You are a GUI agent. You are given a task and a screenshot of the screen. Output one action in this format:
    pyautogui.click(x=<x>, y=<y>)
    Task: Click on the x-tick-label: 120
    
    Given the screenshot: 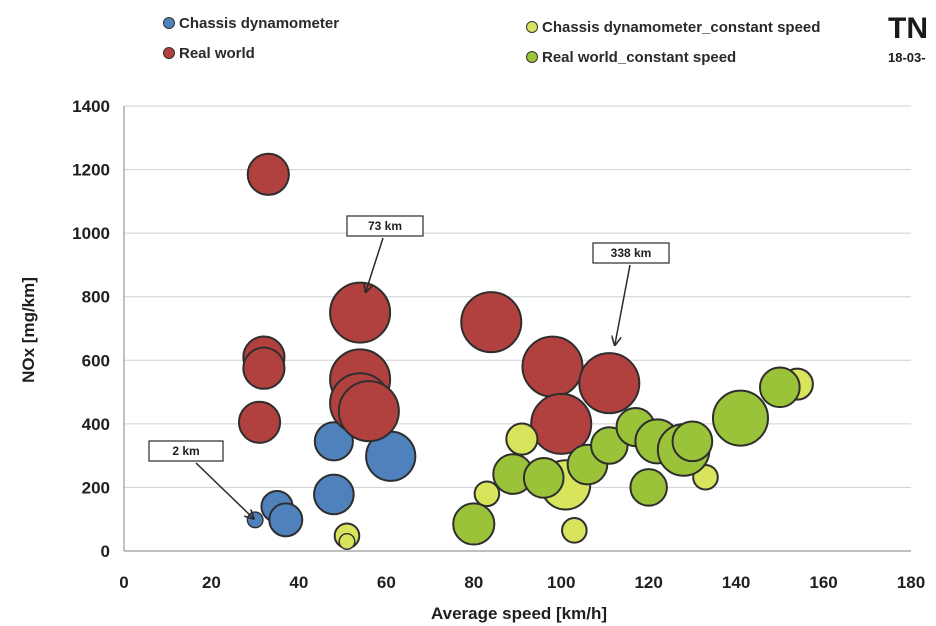 What is the action you would take?
    pyautogui.click(x=648, y=582)
    